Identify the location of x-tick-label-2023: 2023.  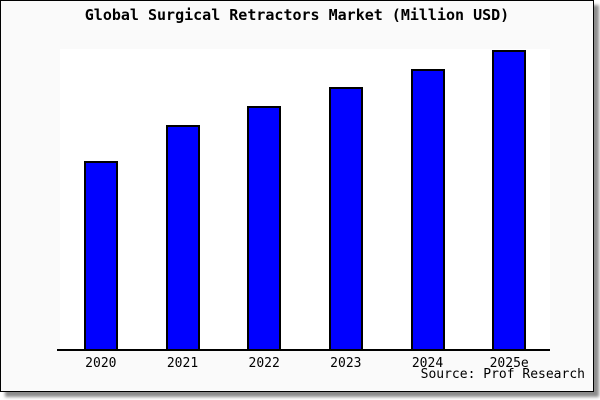
(346, 363).